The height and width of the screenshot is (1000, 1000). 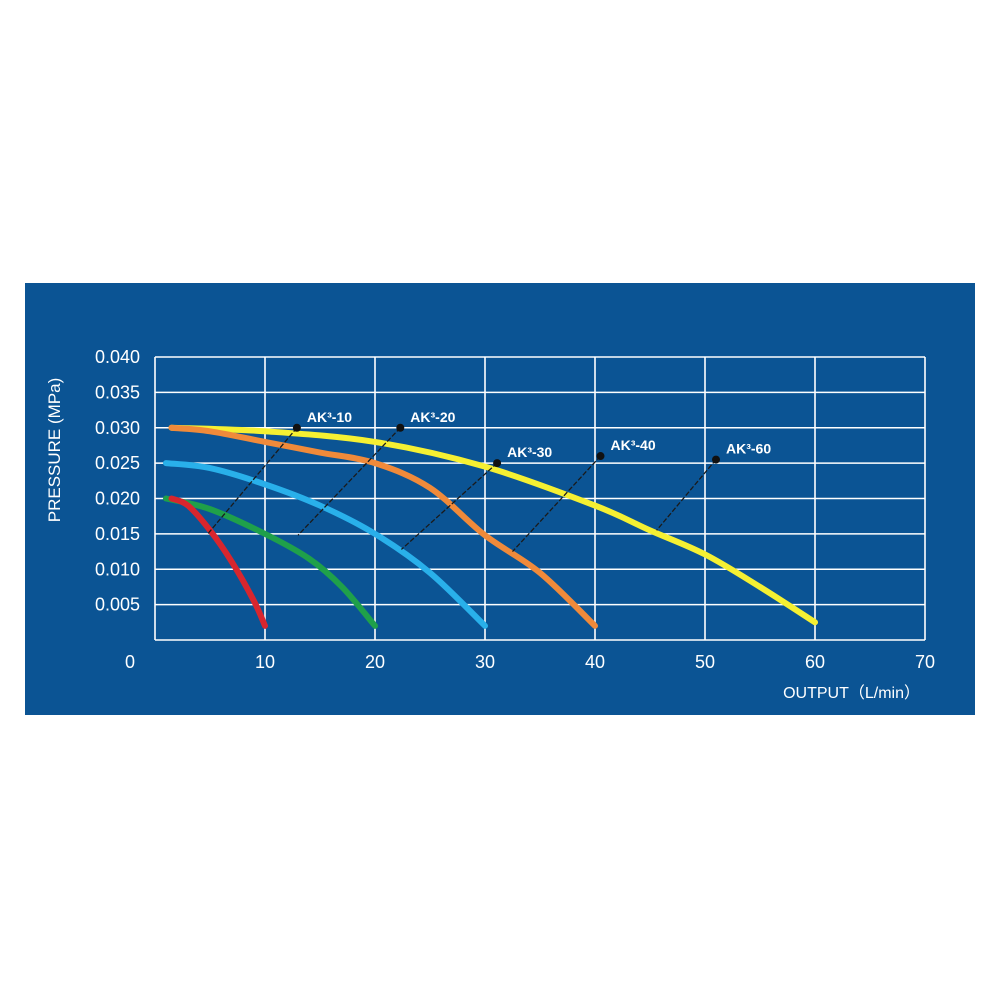 I want to click on y-axis-label: PRESSURE (MPa), so click(x=54, y=450).